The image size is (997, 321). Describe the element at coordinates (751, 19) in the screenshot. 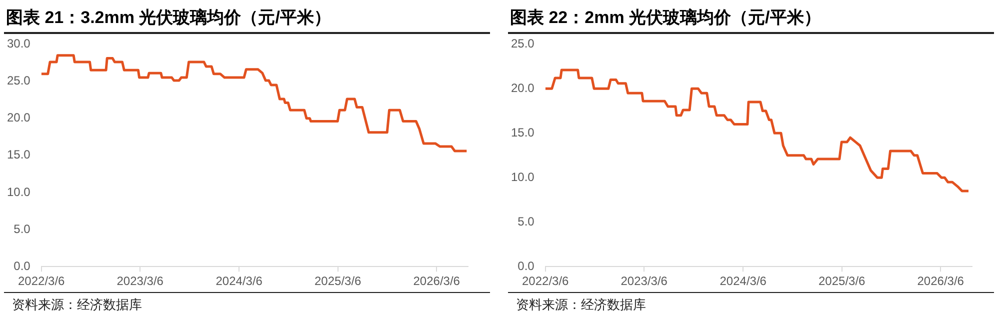

I see `chart-title: 图表 22：2mm 光伏玻璃均价（元/平米）` at that location.